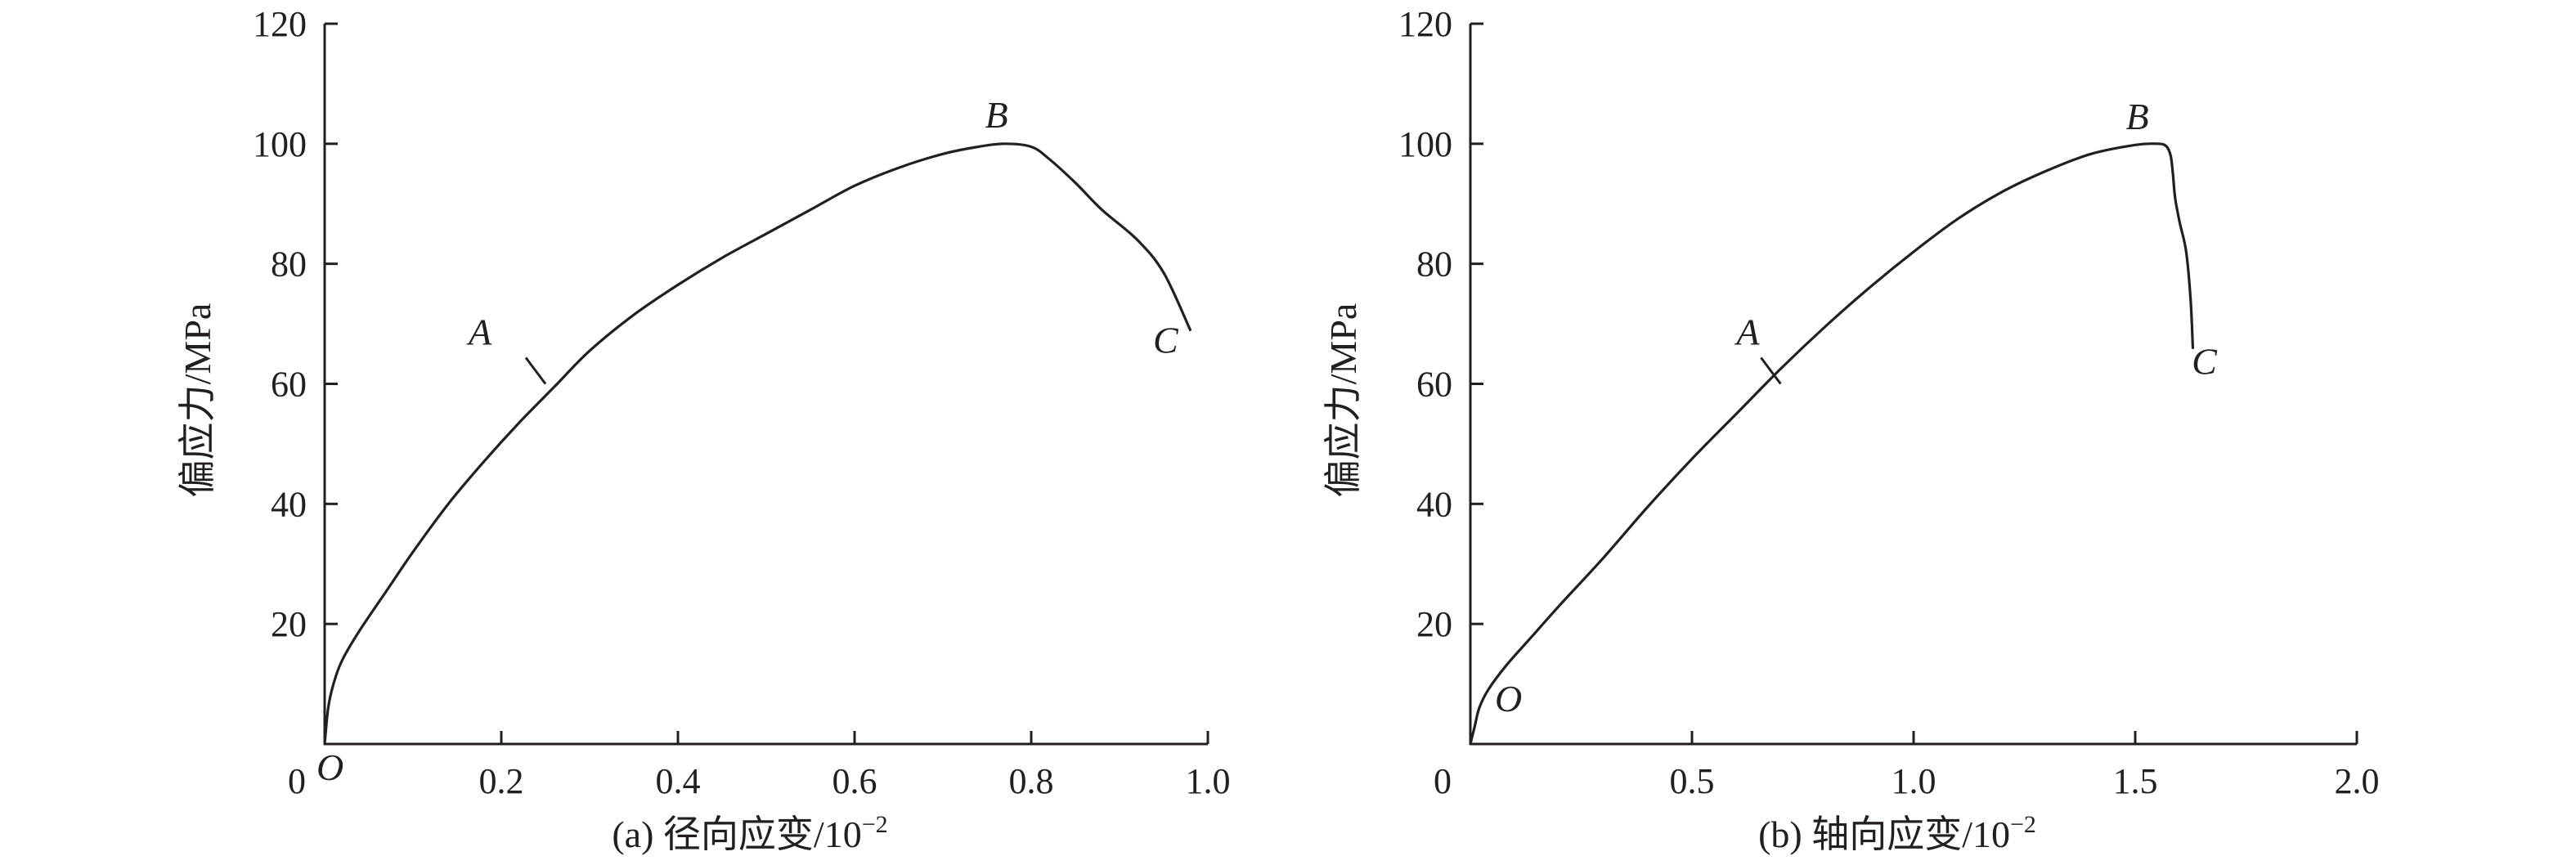 The height and width of the screenshot is (865, 2576). What do you see at coordinates (501, 781) in the screenshot?
I see `x-tick-label: 0.2` at bounding box center [501, 781].